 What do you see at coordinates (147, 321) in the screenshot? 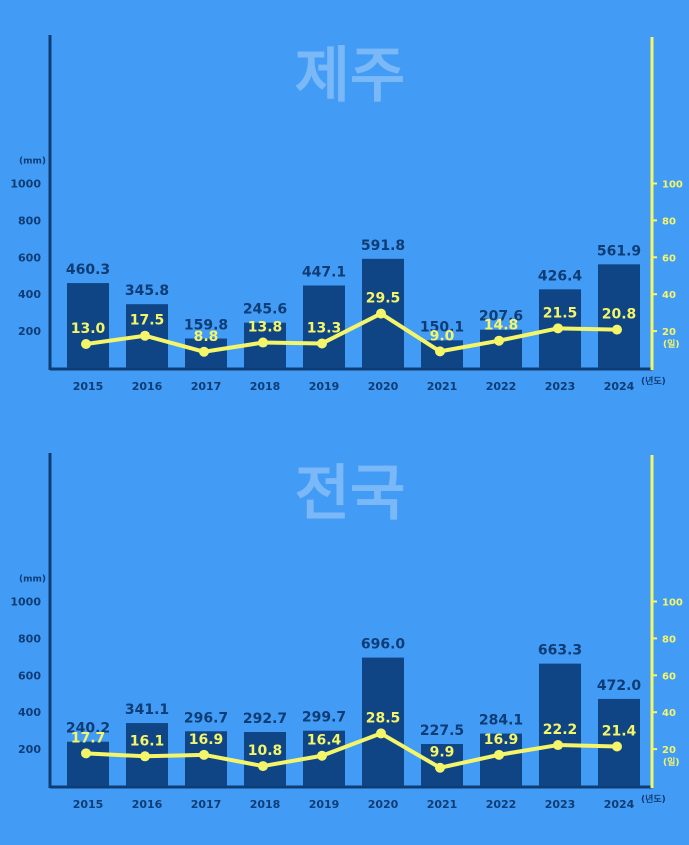
I see `line-value-label: 17.5` at bounding box center [147, 321].